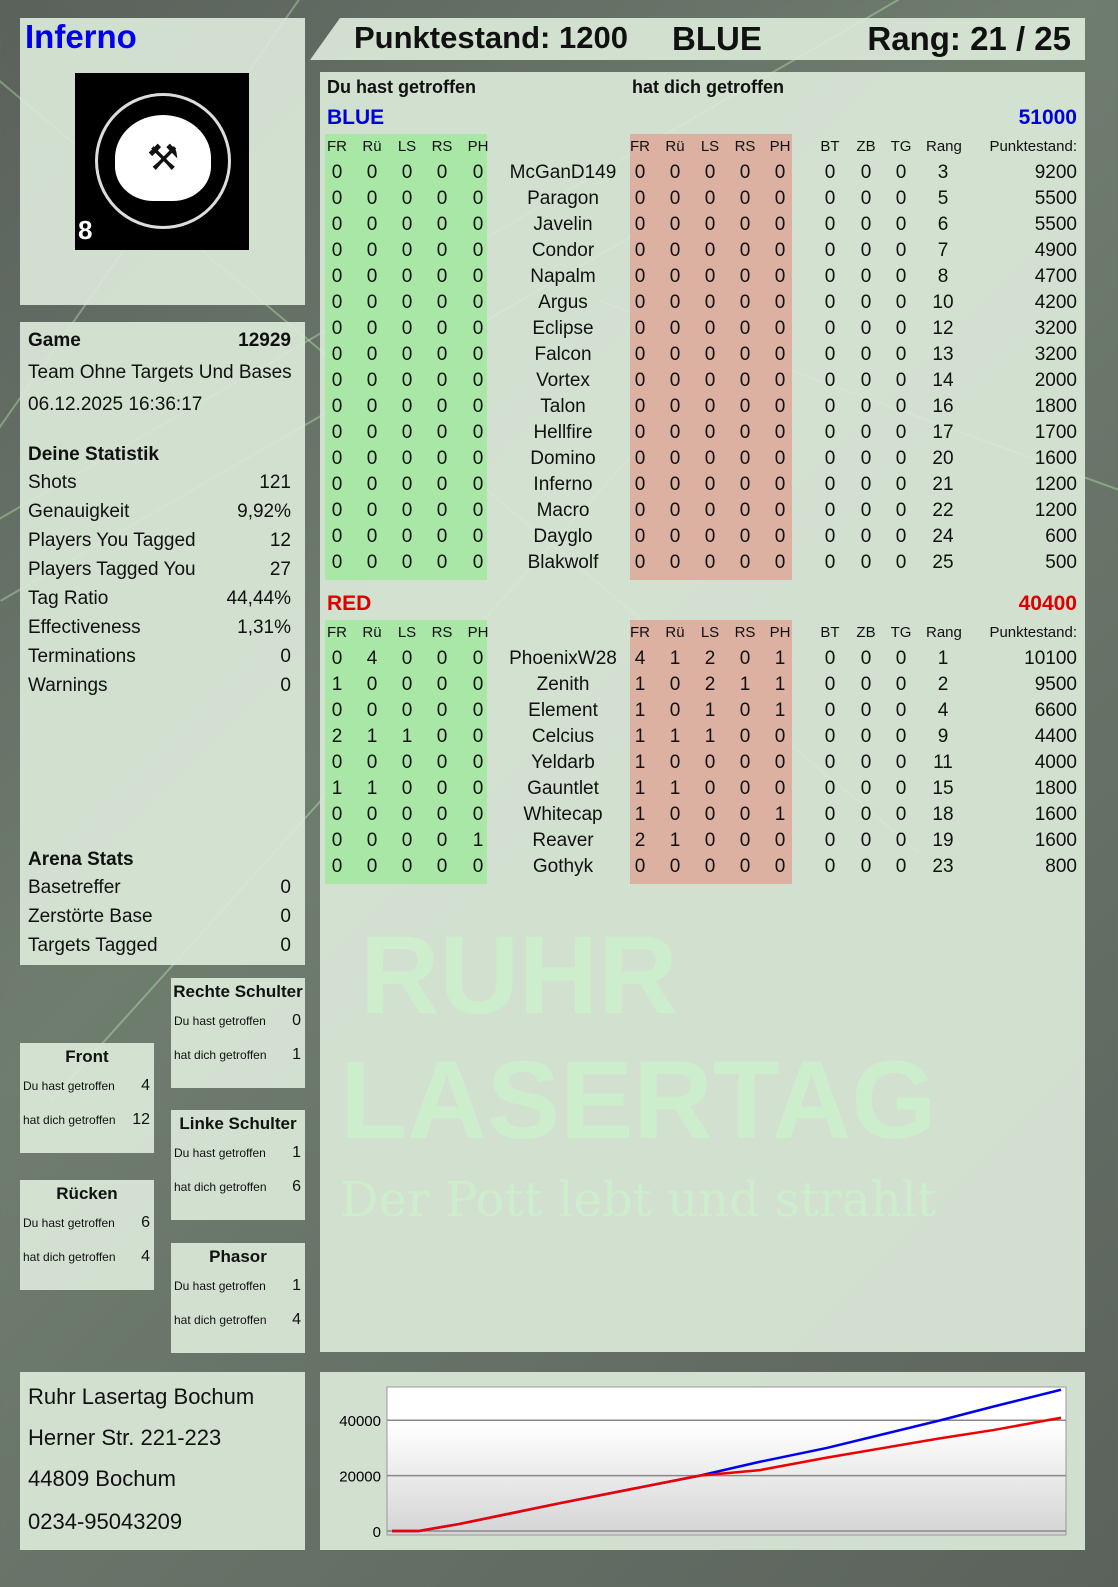  I want to click on score-value: 500, so click(1061, 562).